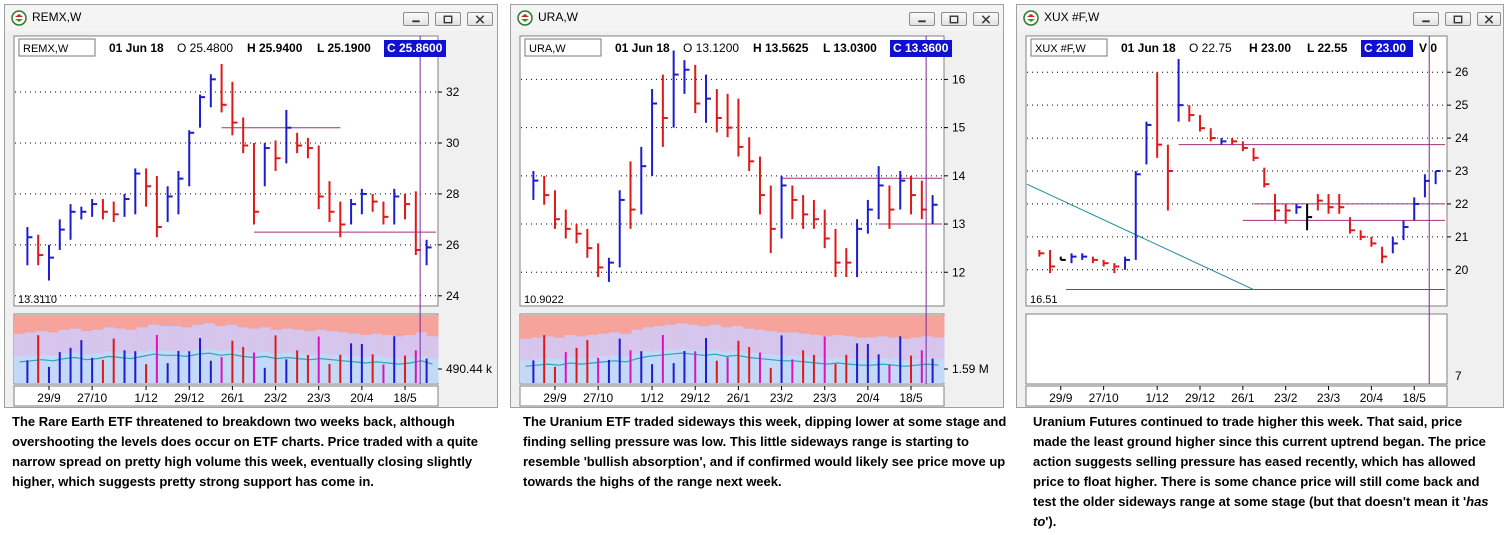 The width and height of the screenshot is (1505, 535). Describe the element at coordinates (205, 48) in the screenshot. I see `open-value: O 25.4800` at that location.